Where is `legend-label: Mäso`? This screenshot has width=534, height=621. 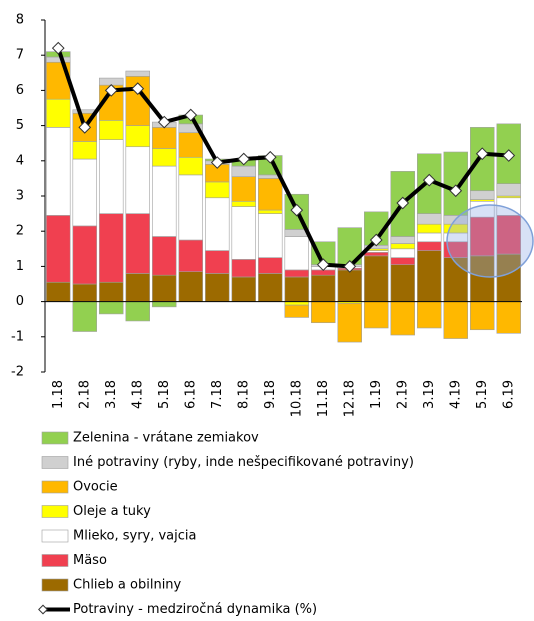 legend-label: Mäso is located at coordinates (90, 560).